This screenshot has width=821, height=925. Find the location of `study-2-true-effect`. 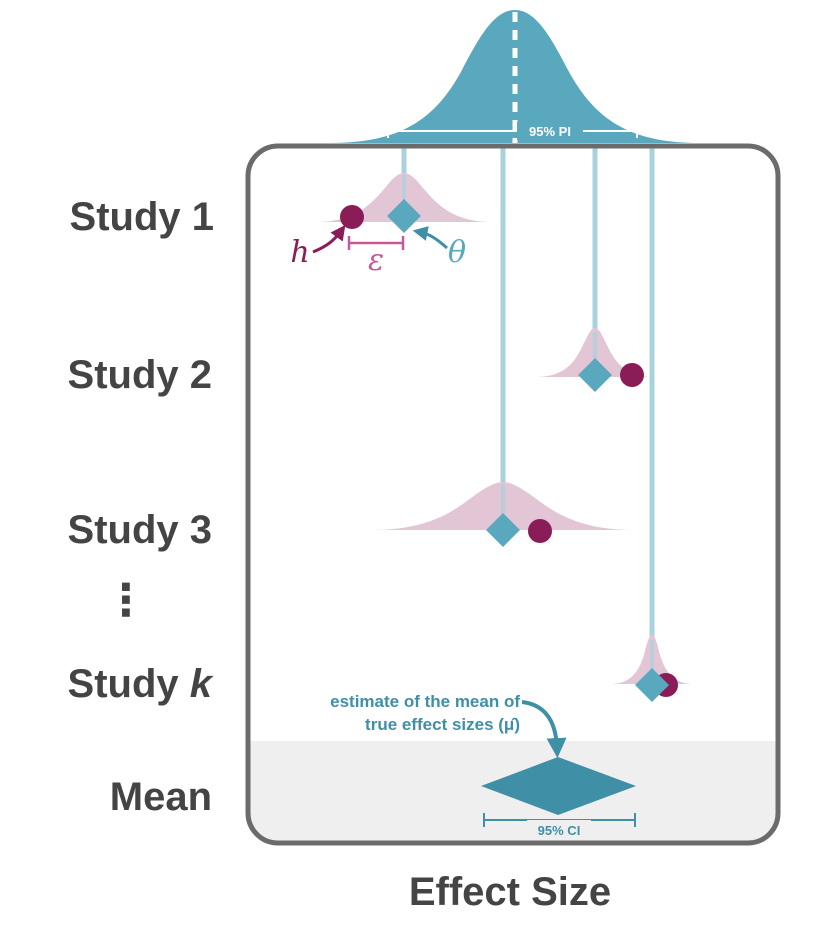

study-2-true-effect is located at coordinates (595, 375).